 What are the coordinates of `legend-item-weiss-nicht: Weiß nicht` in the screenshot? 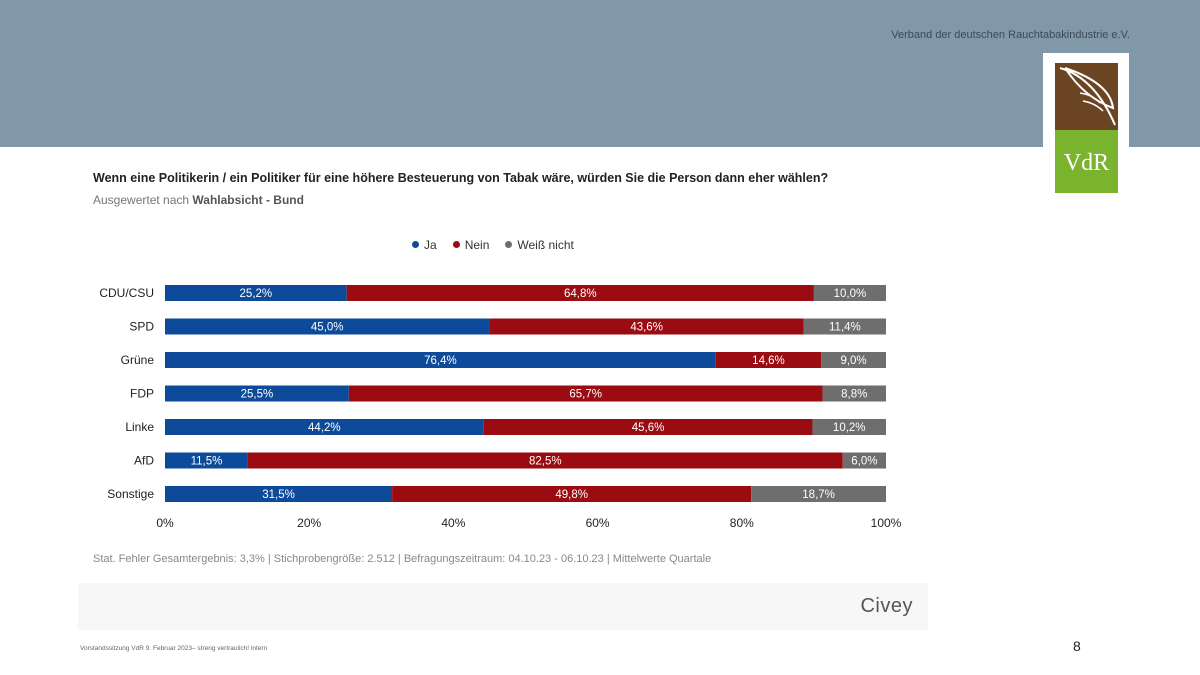 It's located at (539, 245).